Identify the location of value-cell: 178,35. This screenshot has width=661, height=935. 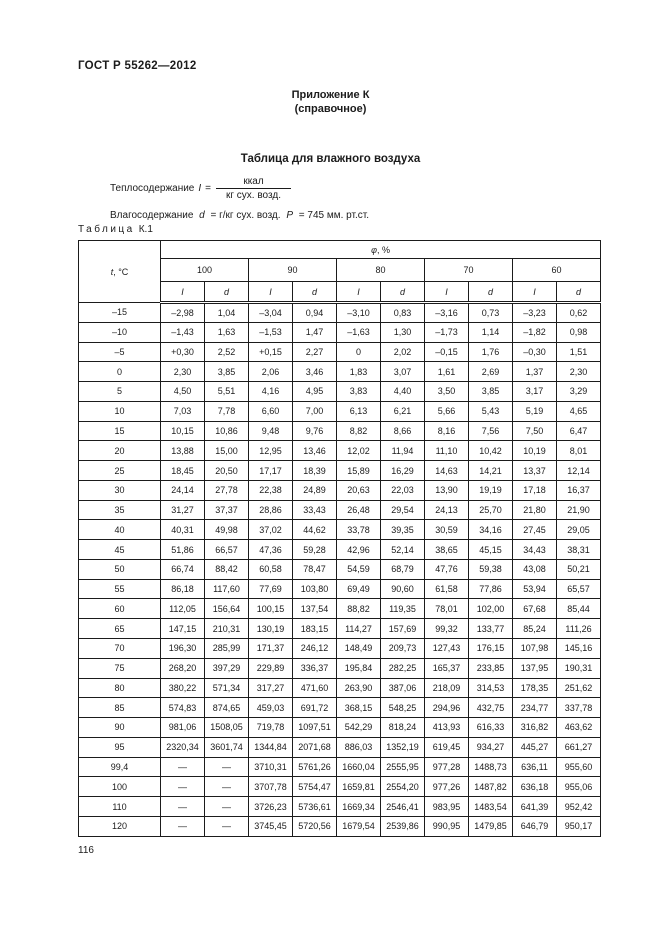
(534, 688).